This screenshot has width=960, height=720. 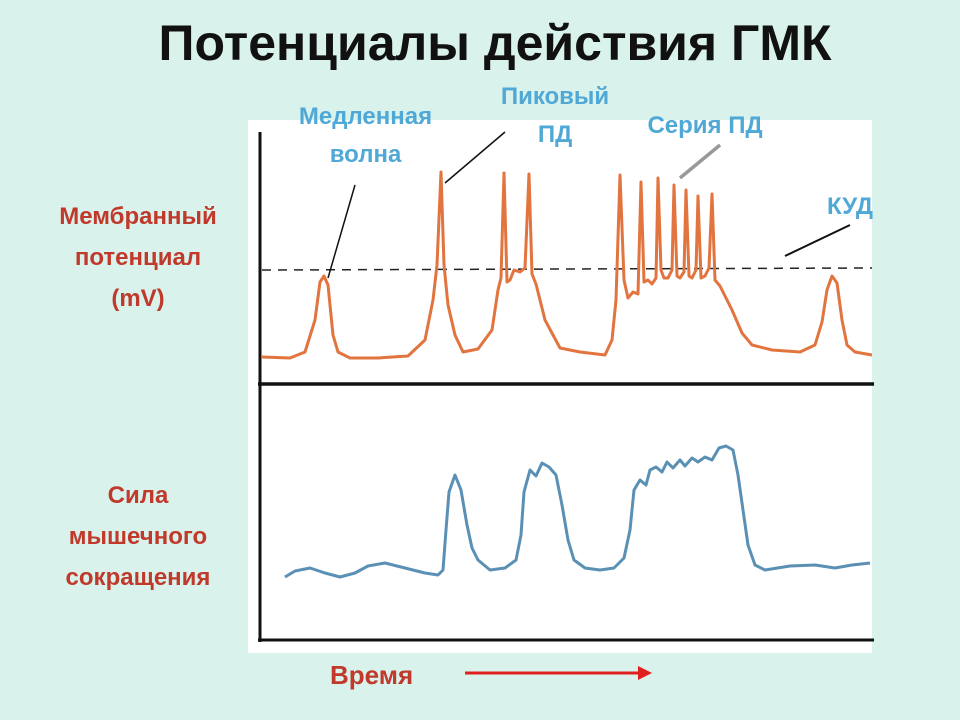 I want to click on ap-series-annotation: Серия ПД, so click(x=705, y=126).